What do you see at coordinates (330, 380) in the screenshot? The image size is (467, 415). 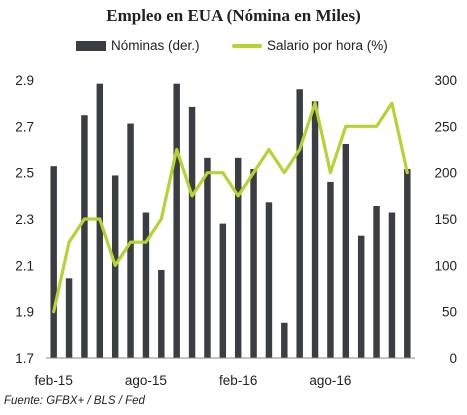 I see `x-tick-label-3: ago-16` at bounding box center [330, 380].